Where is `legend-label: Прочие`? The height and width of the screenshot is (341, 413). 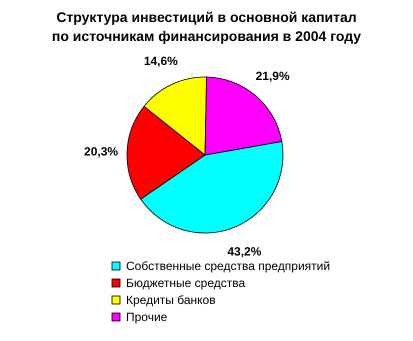 legend-label: Прочие is located at coordinates (147, 317).